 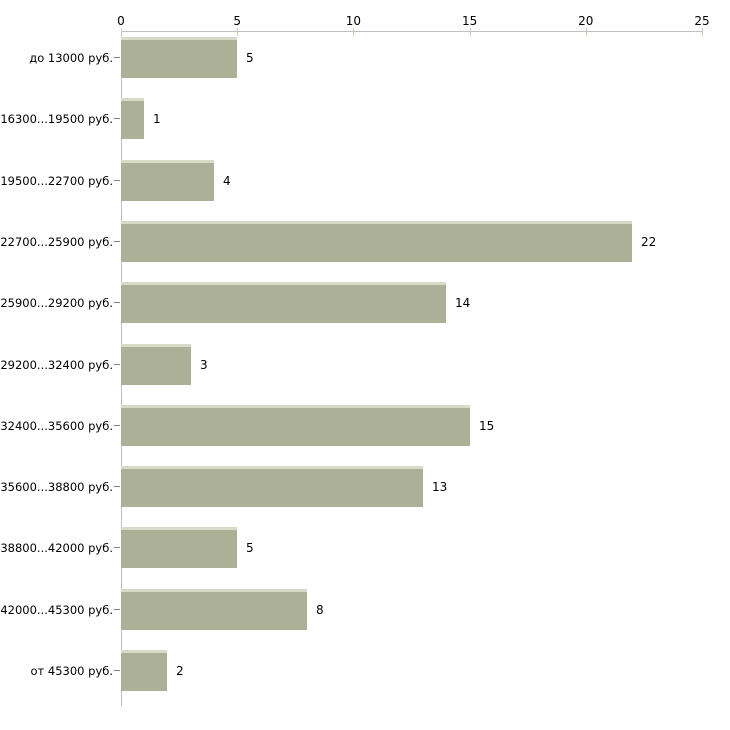 What do you see at coordinates (487, 425) in the screenshot?
I see `value-label: 15` at bounding box center [487, 425].